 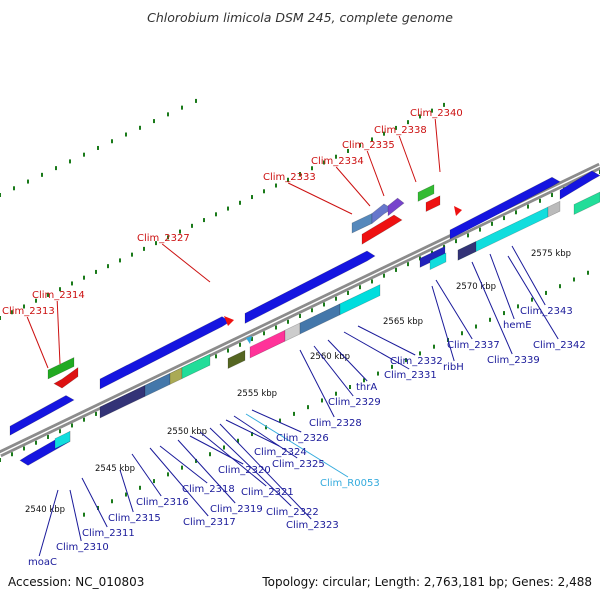 What do you see at coordinates (267, 492) in the screenshot?
I see `gene-label: Clim_2321` at bounding box center [267, 492].